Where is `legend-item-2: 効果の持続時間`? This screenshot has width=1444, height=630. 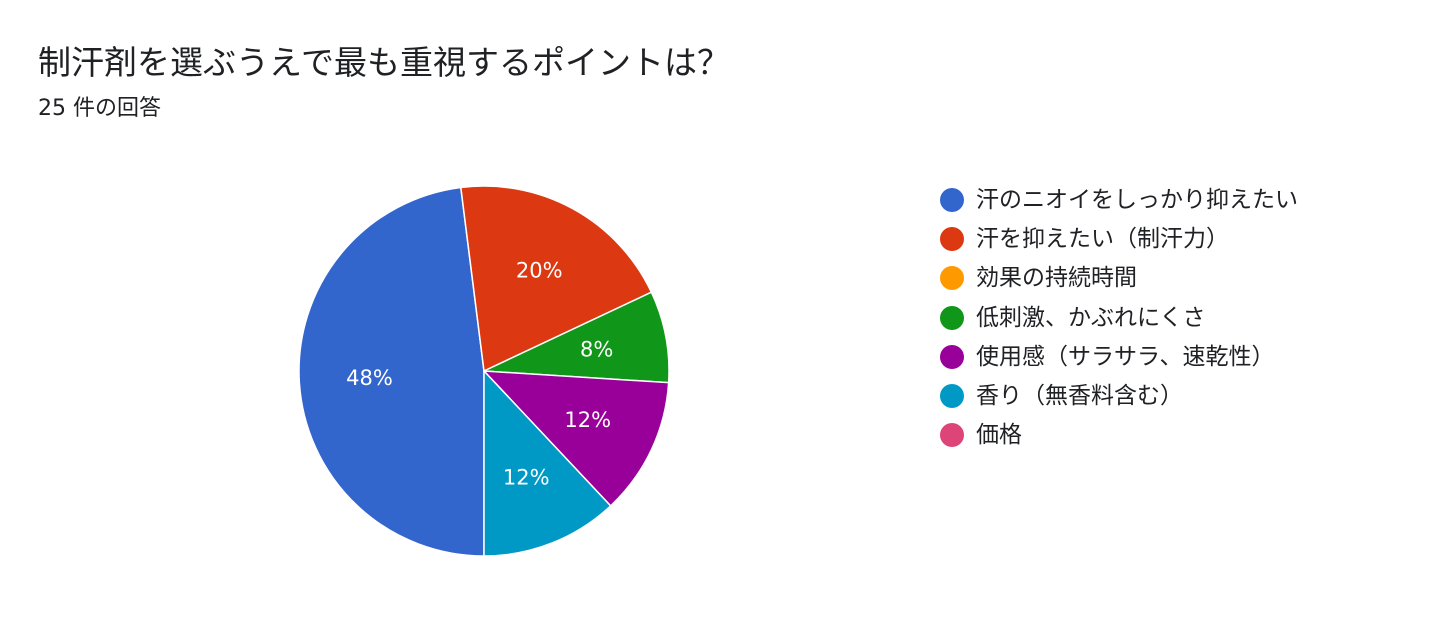 legend-item-2: 効果の持続時間 is located at coordinates (1119, 278).